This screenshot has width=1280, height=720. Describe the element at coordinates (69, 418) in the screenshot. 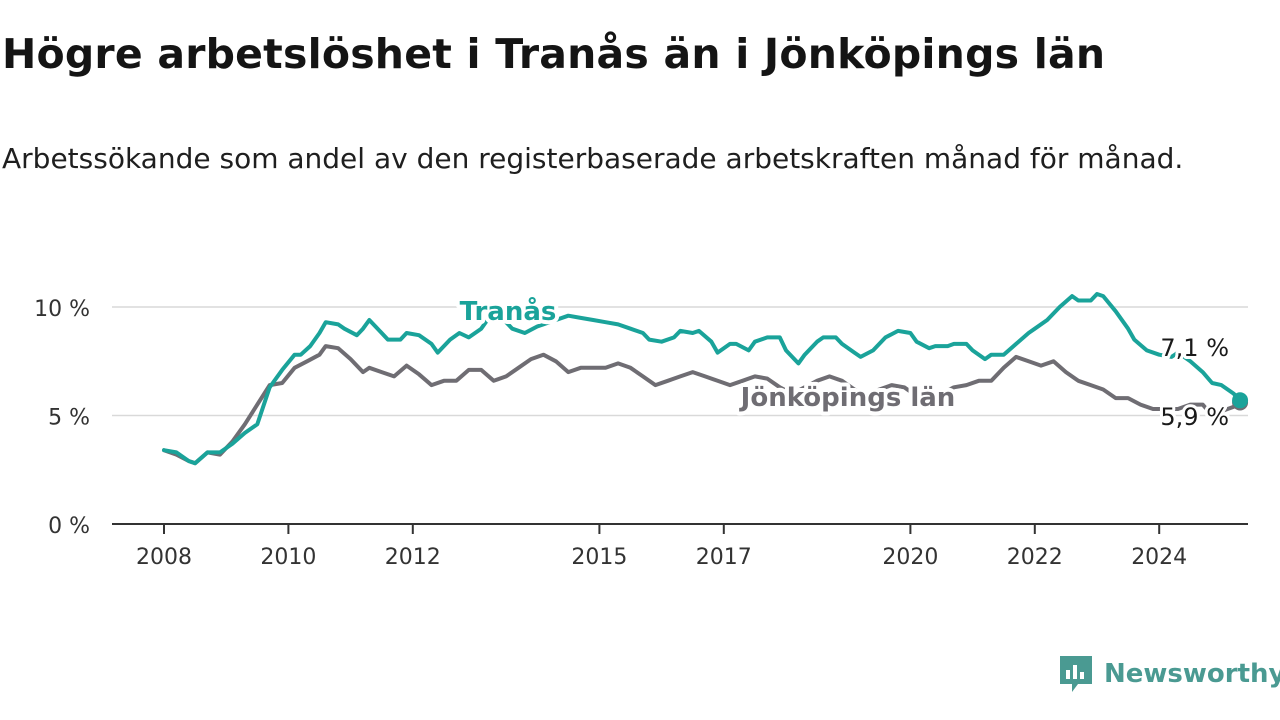

I see `y-tick-label: 5 %` at that location.